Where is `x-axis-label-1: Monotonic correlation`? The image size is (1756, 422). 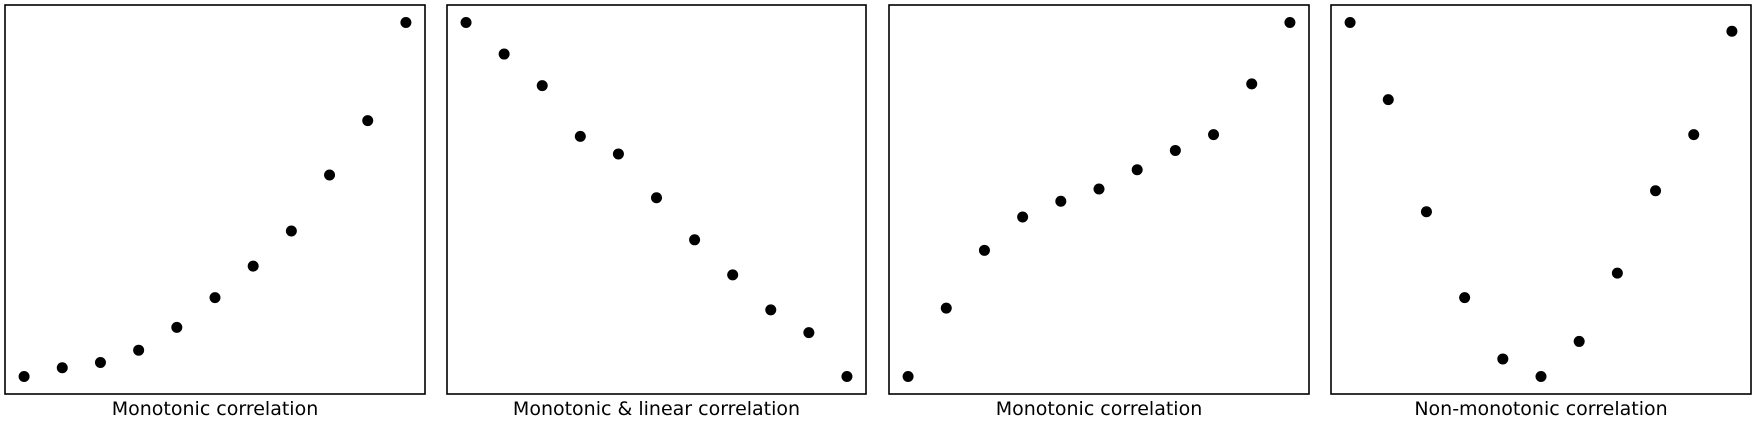 x-axis-label-1: Monotonic correlation is located at coordinates (215, 409).